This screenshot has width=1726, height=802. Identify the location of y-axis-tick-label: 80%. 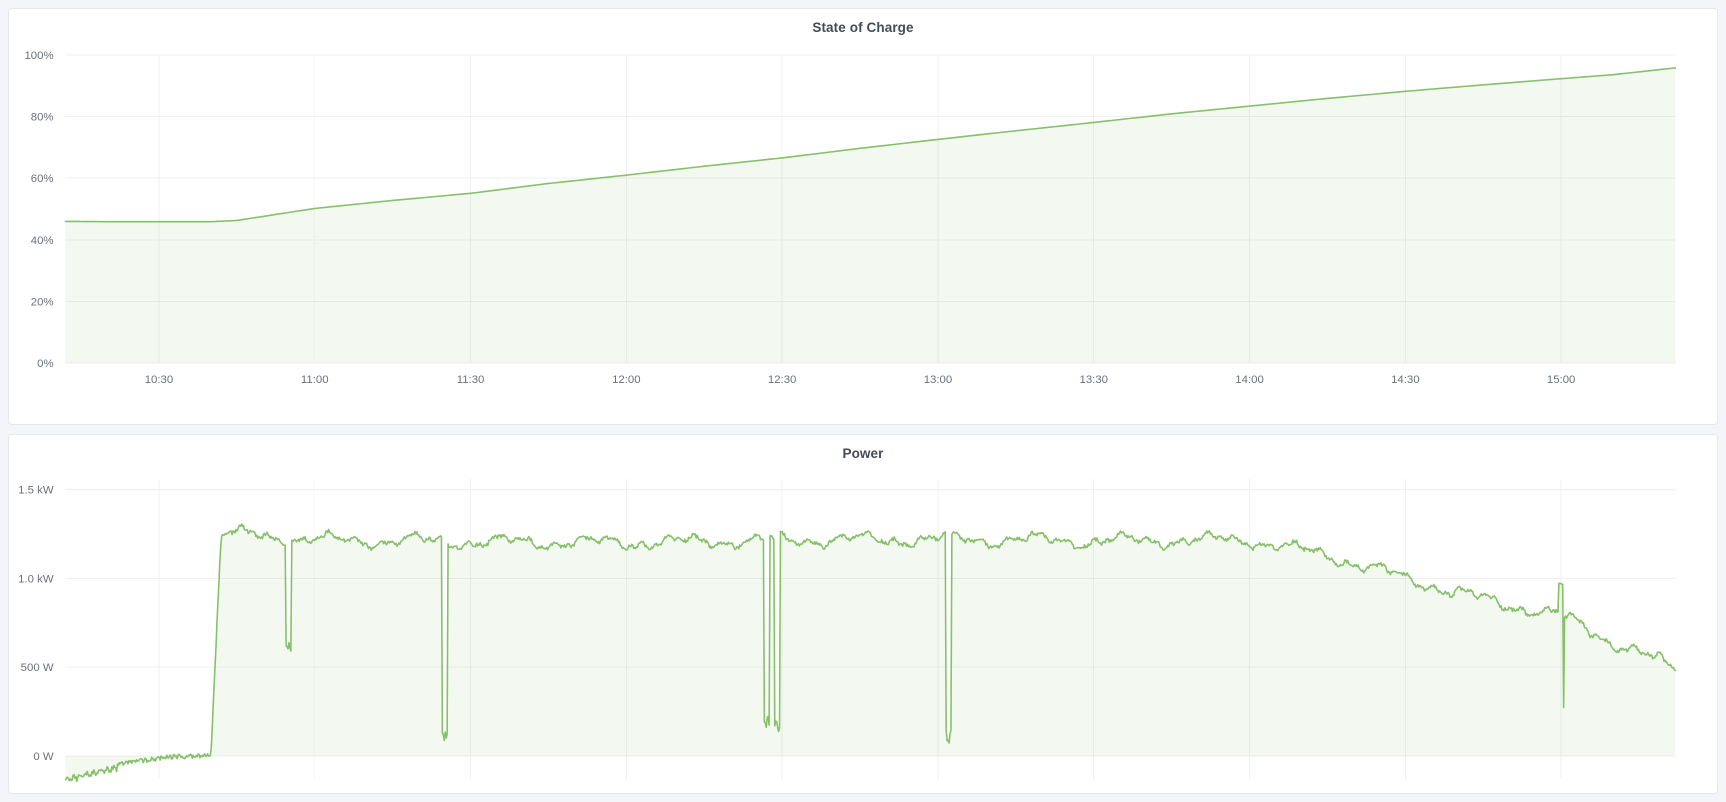
(42, 118).